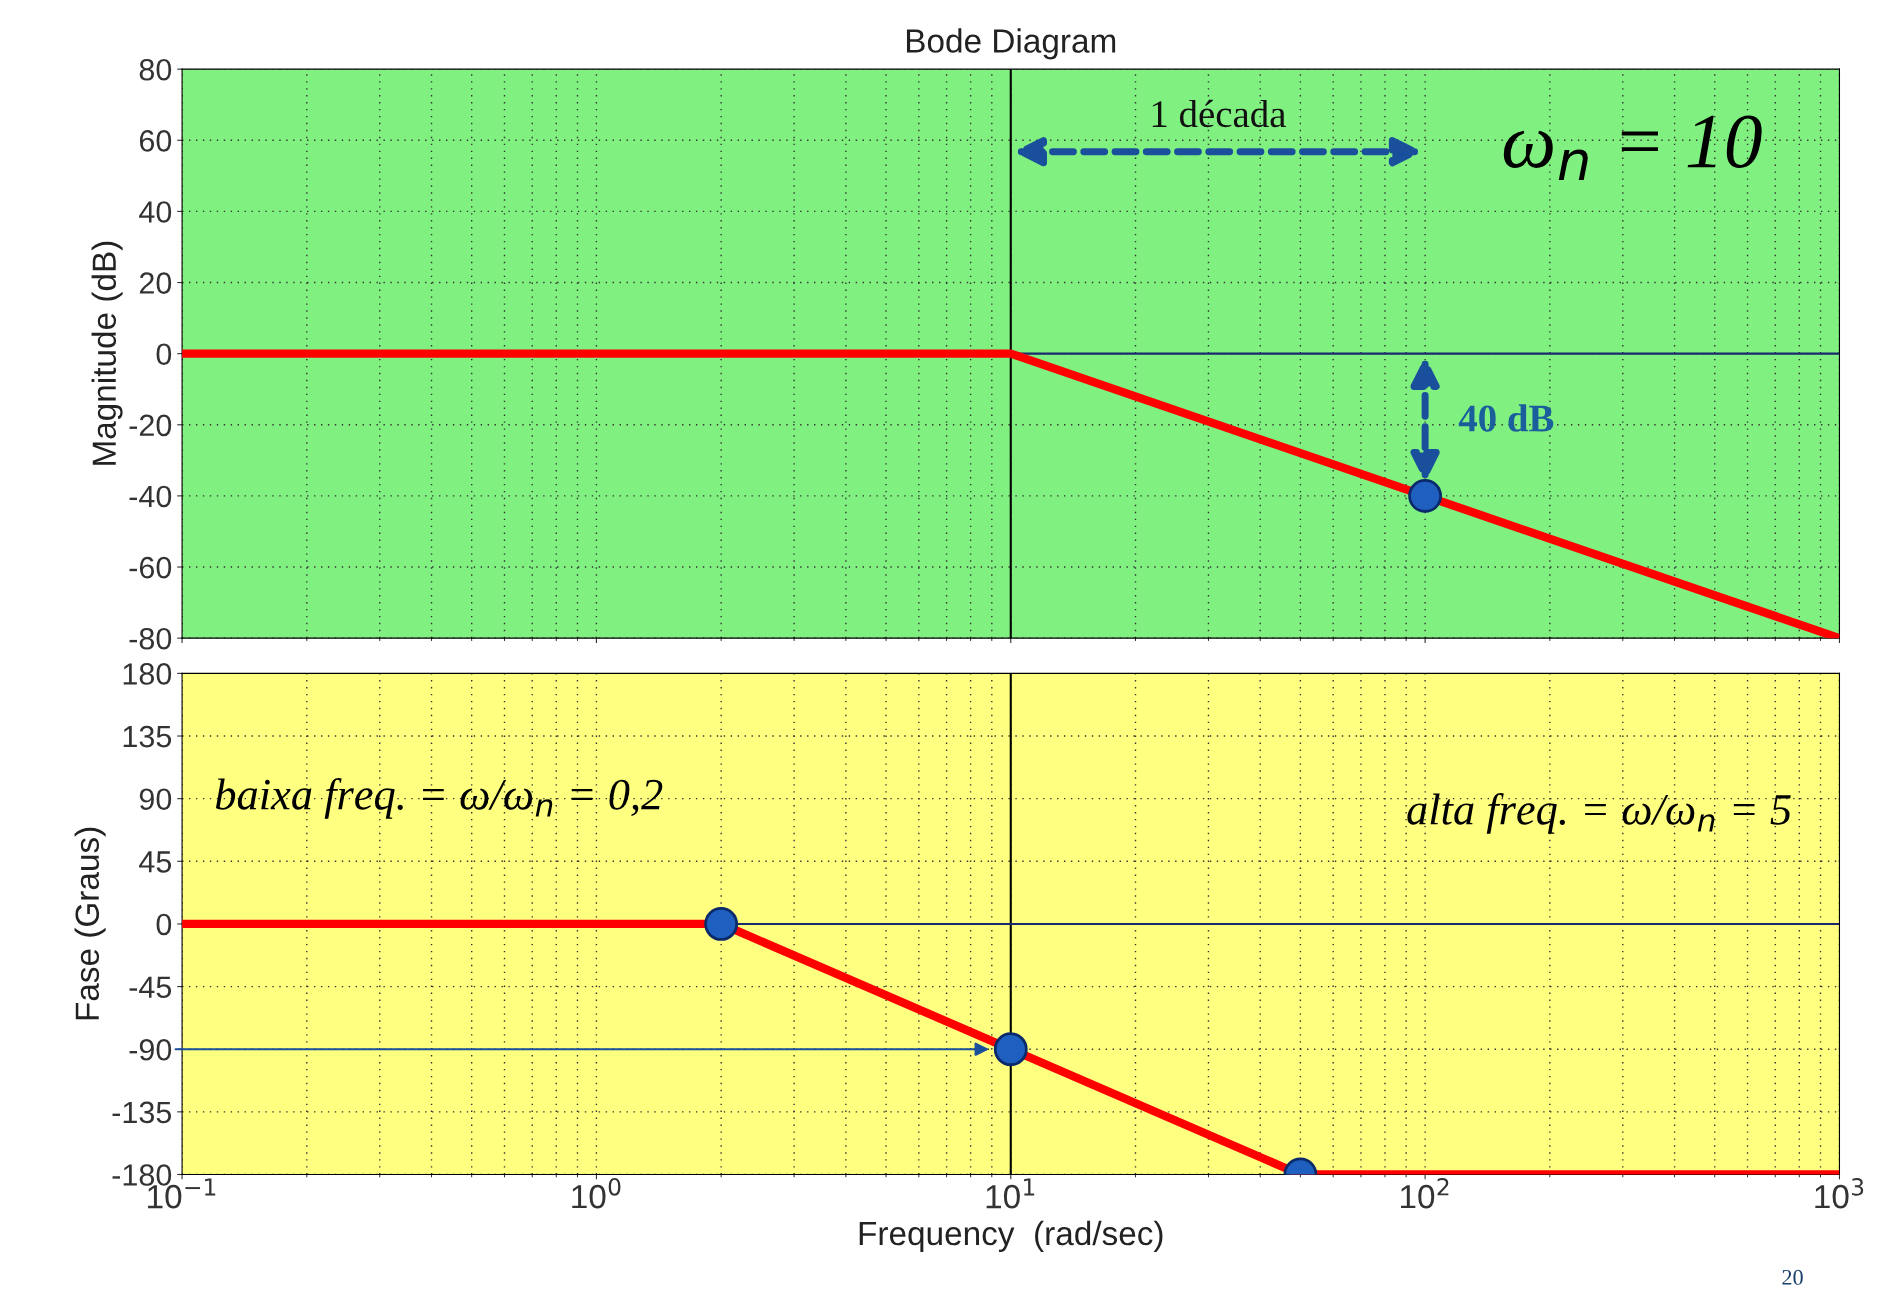 The width and height of the screenshot is (1877, 1305). Describe the element at coordinates (1792, 1277) in the screenshot. I see `text: 20` at that location.